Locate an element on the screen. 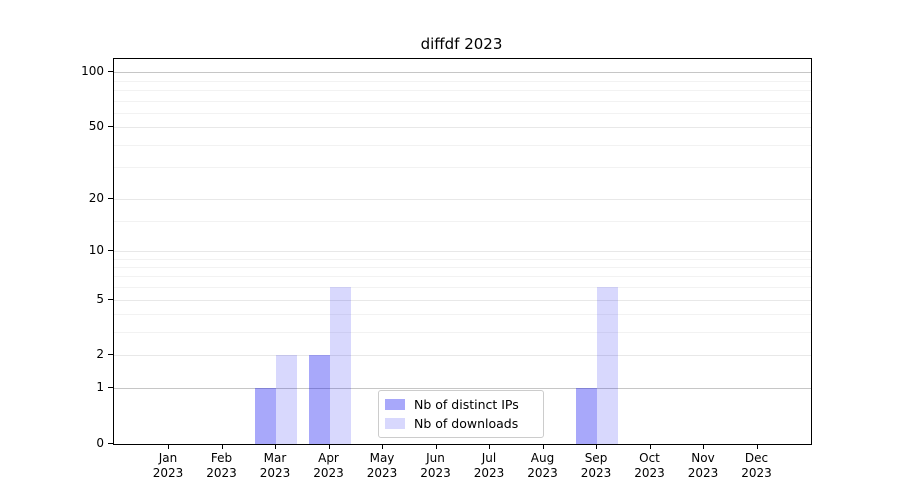 The image size is (900, 500). x-axis-tick-label: Dec 2023 is located at coordinates (757, 466).